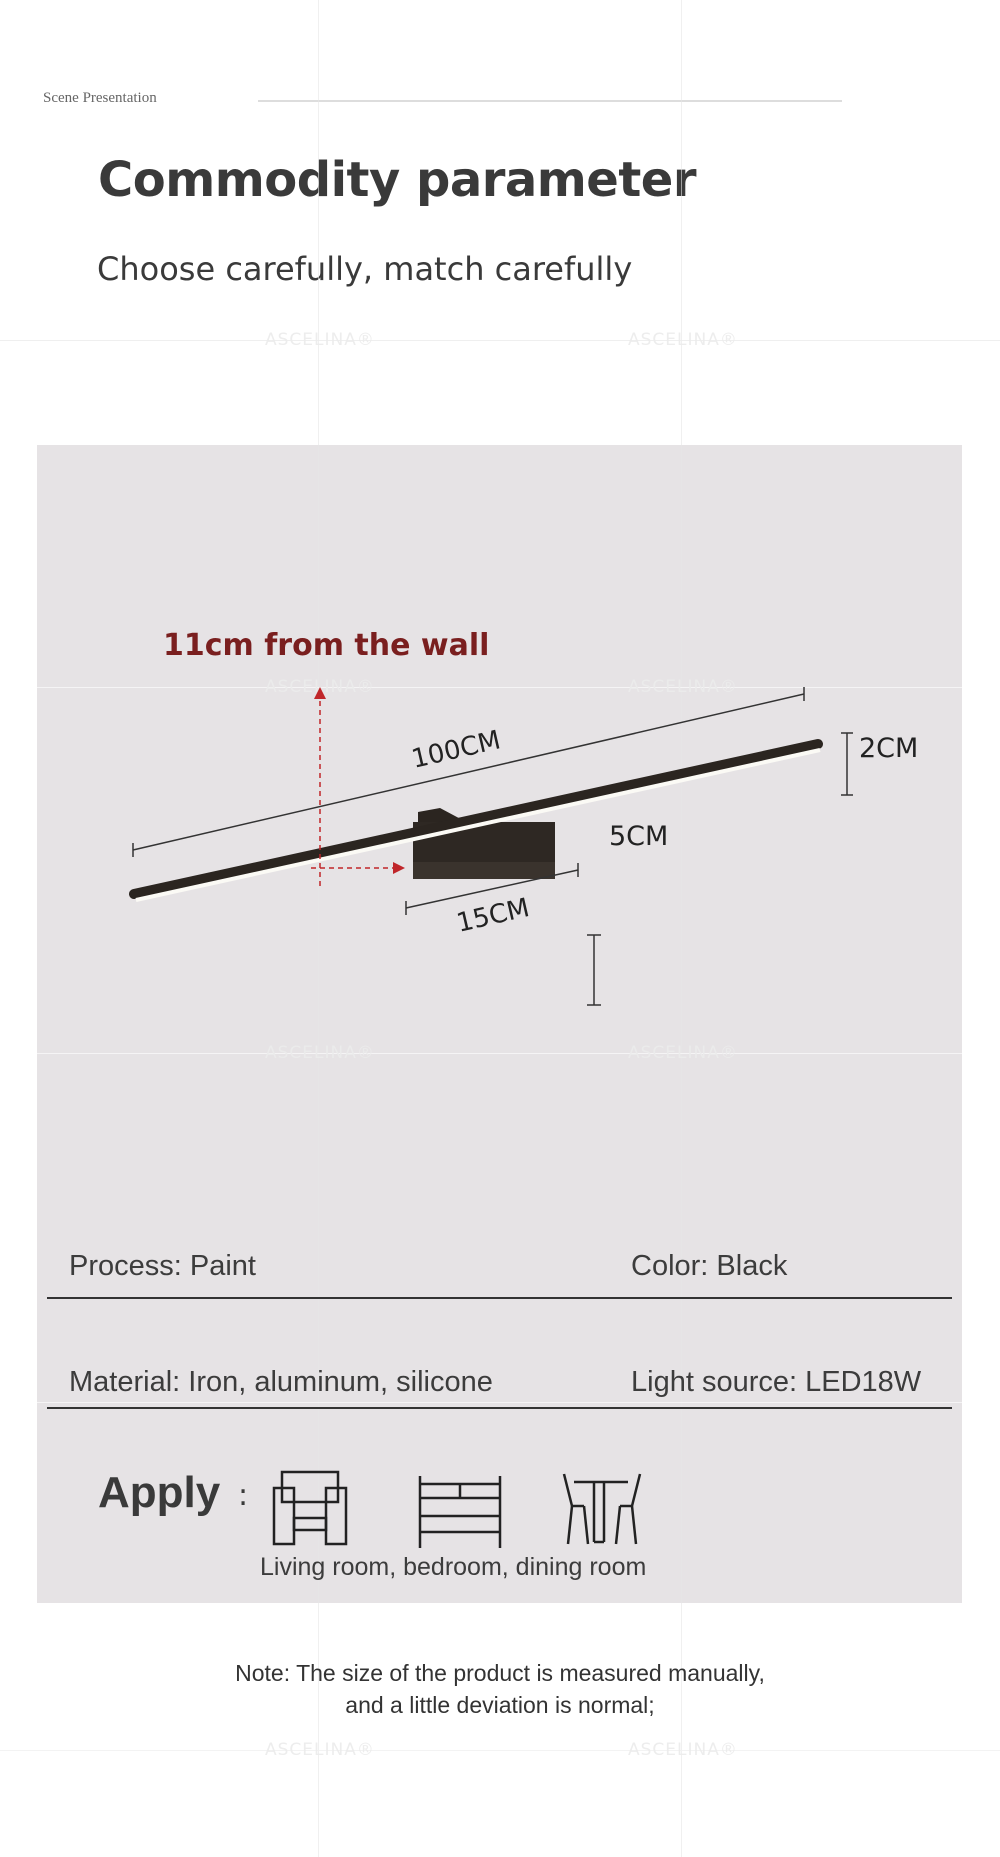  Describe the element at coordinates (847, 764) in the screenshot. I see `bar-height-dimension` at that location.